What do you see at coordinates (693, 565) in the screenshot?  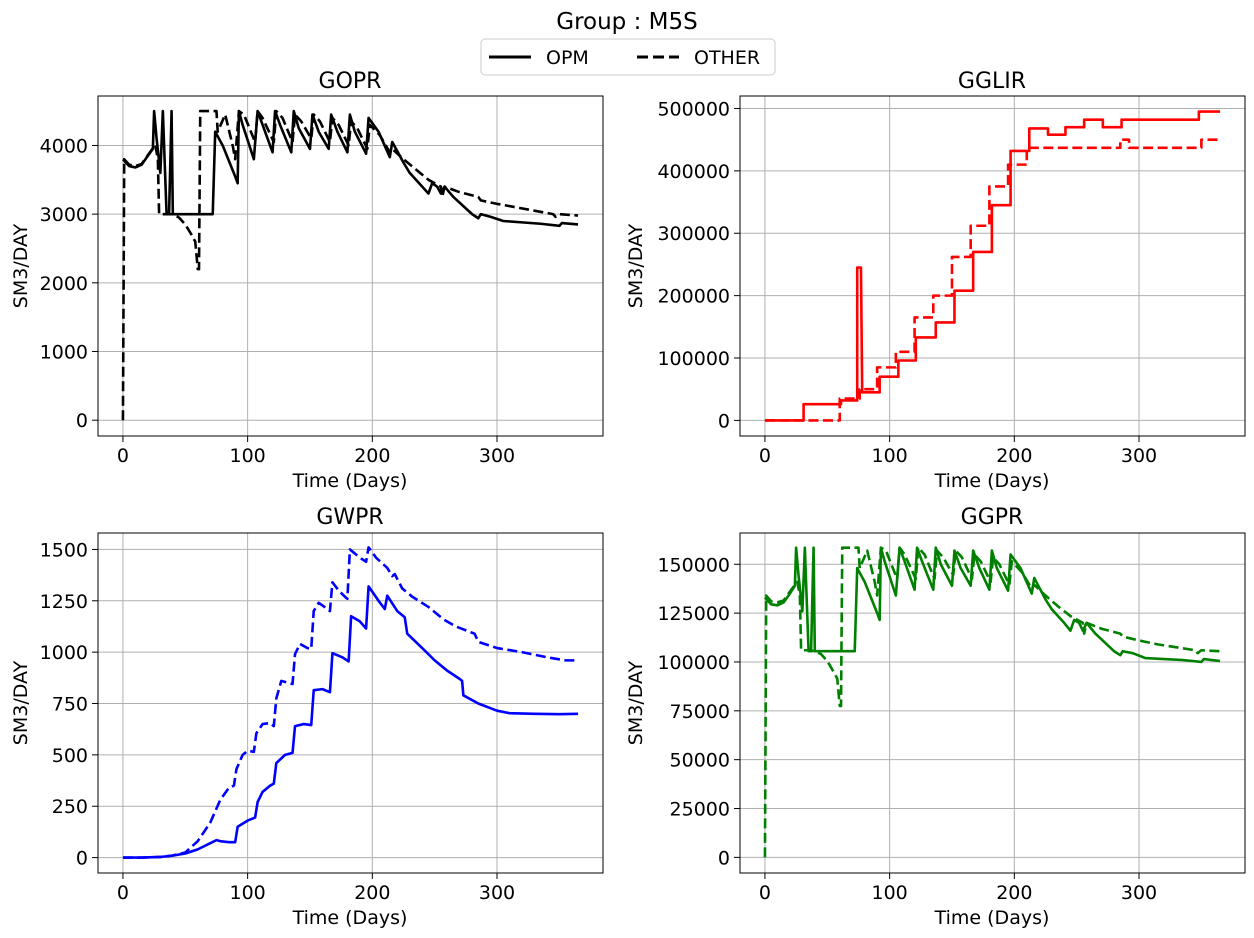 I see `y-tick-label: 150000` at bounding box center [693, 565].